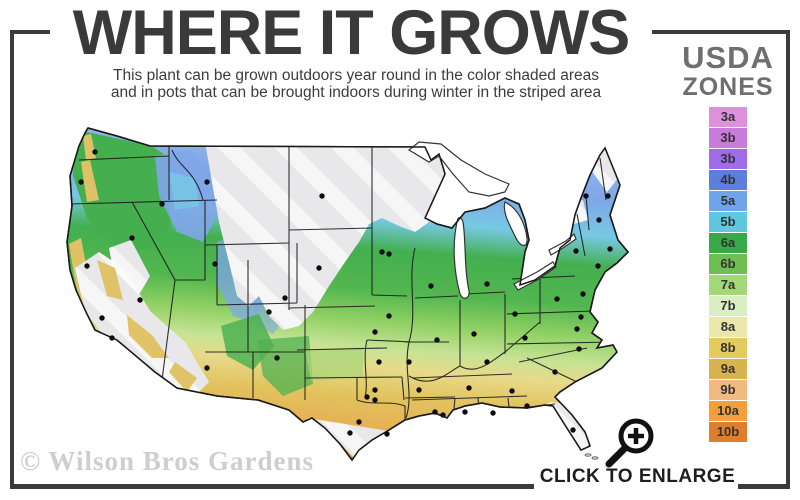 This screenshot has width=800, height=500. Describe the element at coordinates (721, 32) in the screenshot. I see `frame-top-right` at that location.